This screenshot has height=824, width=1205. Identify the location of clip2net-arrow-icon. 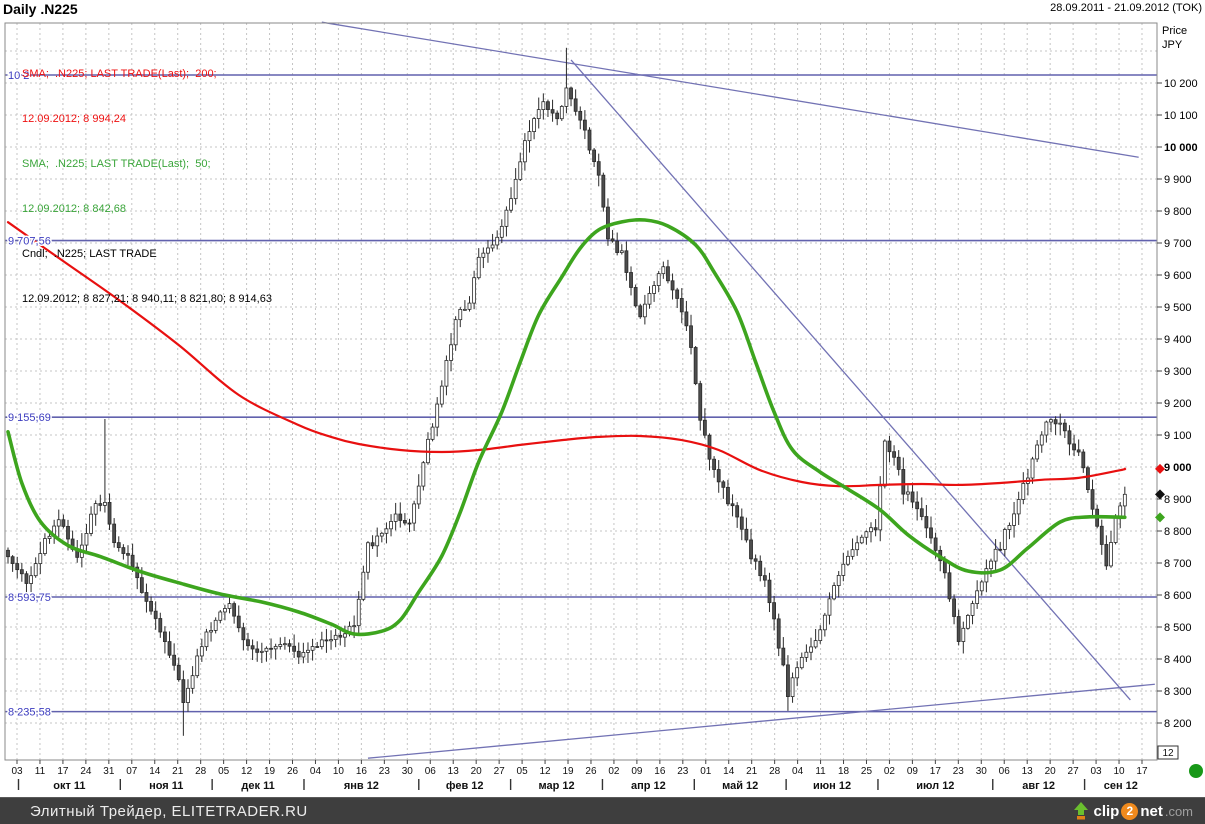
(1081, 811).